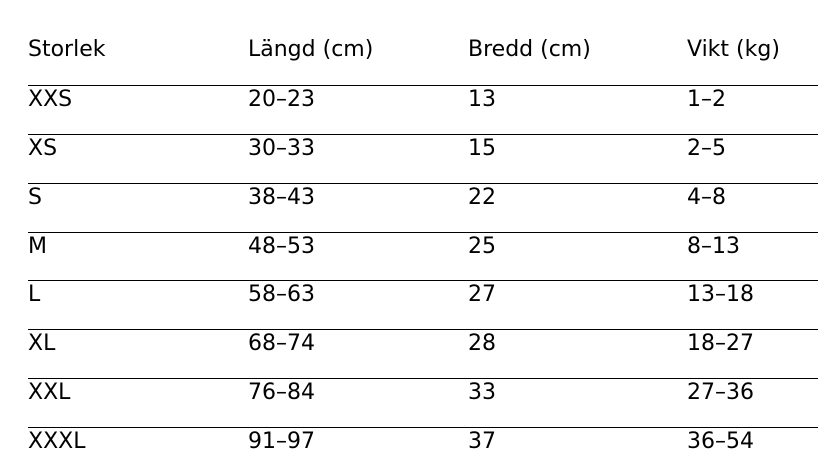 The width and height of the screenshot is (818, 472). I want to click on header-cell: Bredd (cm), so click(529, 49).